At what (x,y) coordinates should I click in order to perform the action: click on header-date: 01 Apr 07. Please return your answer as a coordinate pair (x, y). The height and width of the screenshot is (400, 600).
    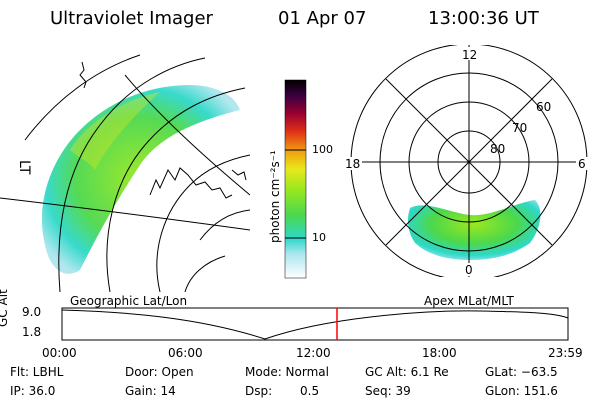
    Looking at the image, I should click on (322, 18).